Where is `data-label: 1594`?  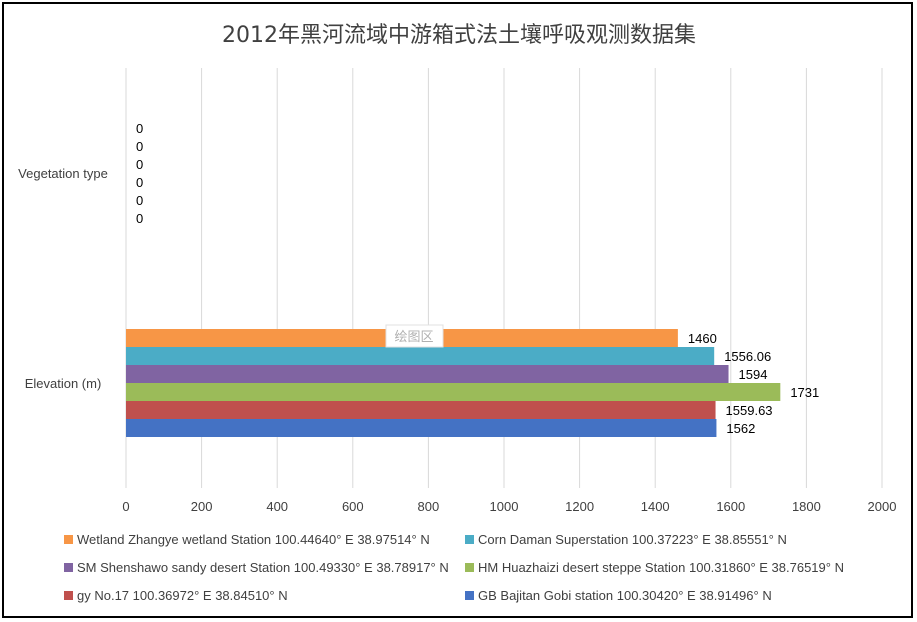
data-label: 1594 is located at coordinates (753, 374).